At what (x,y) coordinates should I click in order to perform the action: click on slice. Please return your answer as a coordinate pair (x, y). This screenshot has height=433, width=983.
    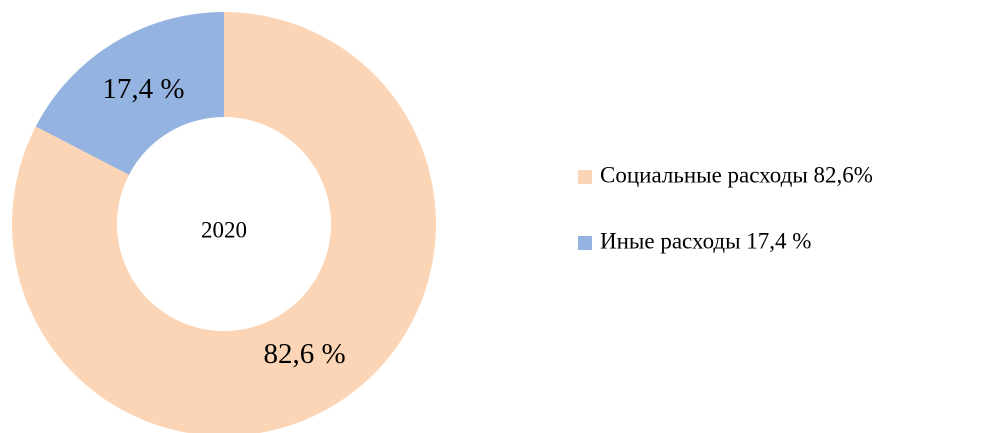
    Looking at the image, I should click on (129, 93).